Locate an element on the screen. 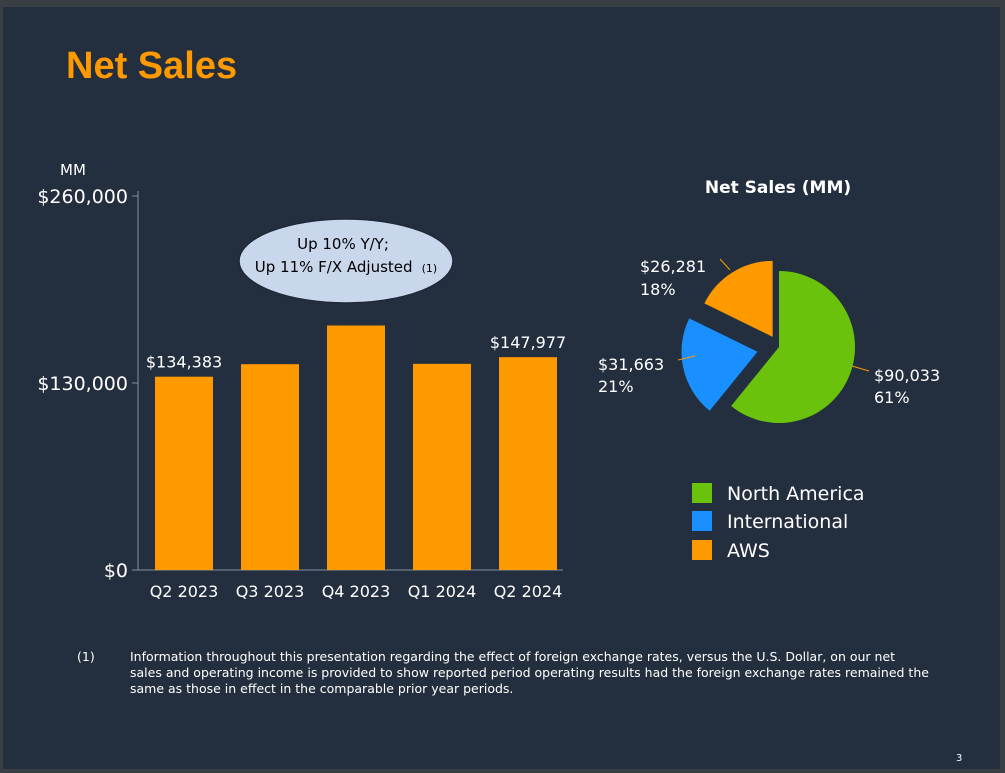 The height and width of the screenshot is (773, 1005). pie-value-na: $90,033 is located at coordinates (907, 375).